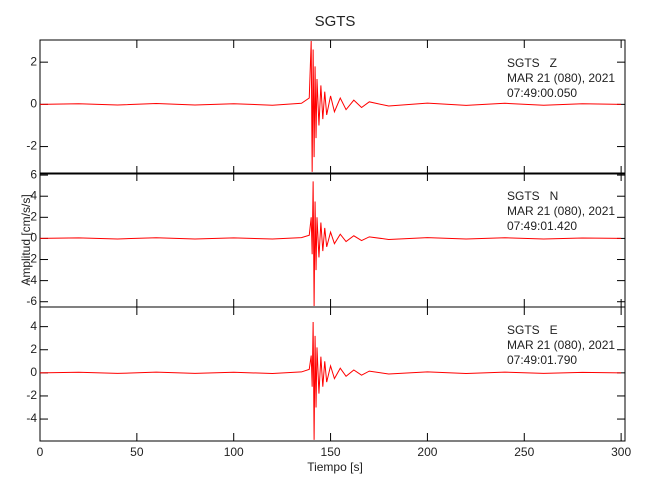  I want to click on x-tick-label: 300, so click(621, 452).